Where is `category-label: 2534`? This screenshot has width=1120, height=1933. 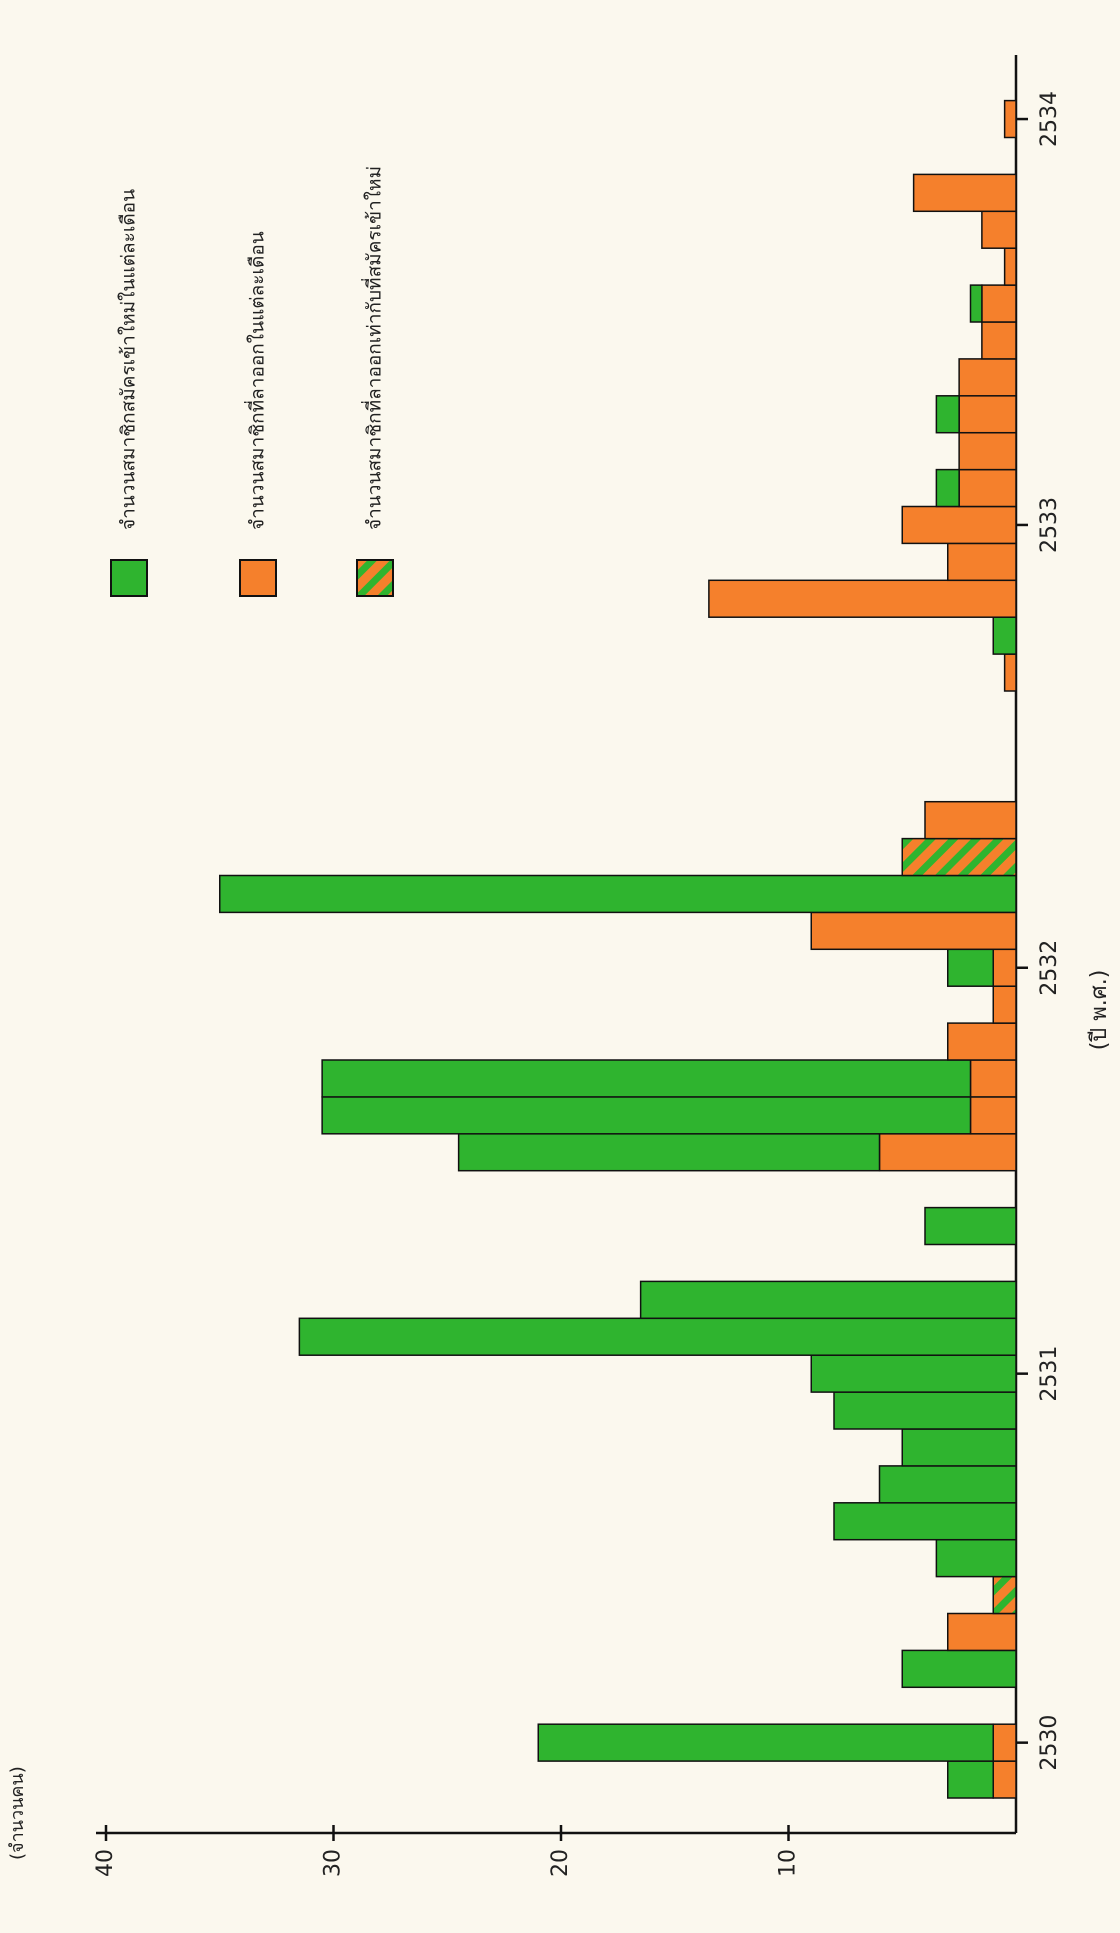 category-label: 2534 is located at coordinates (1049, 119).